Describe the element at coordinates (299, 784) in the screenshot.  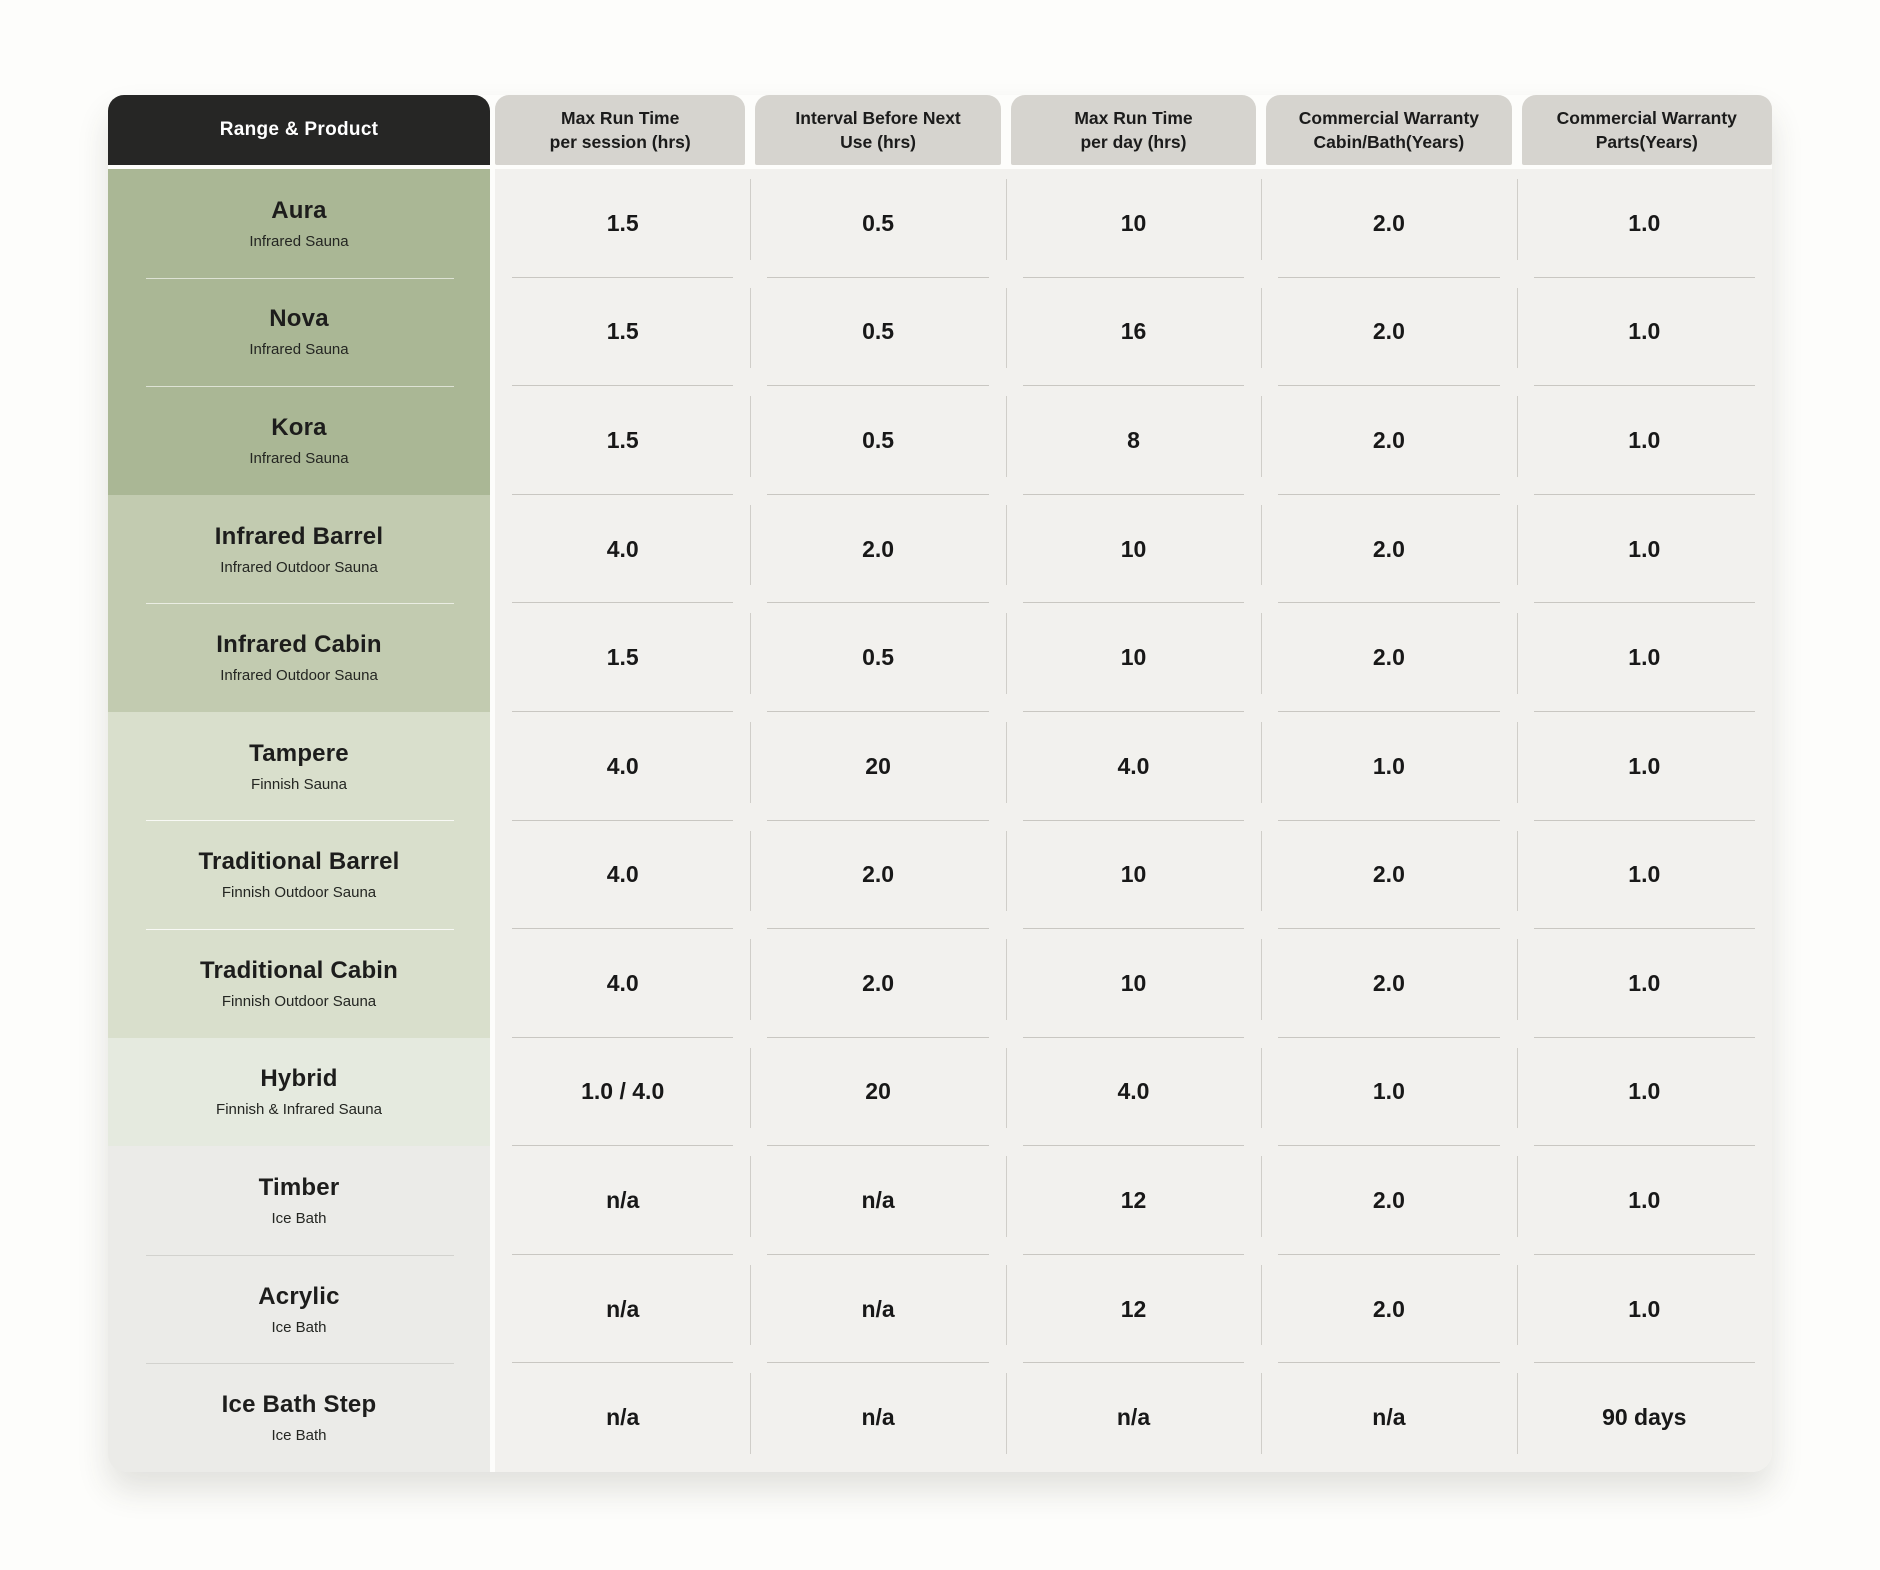
I see `product-subtitle: Finnish Sauna` at that location.